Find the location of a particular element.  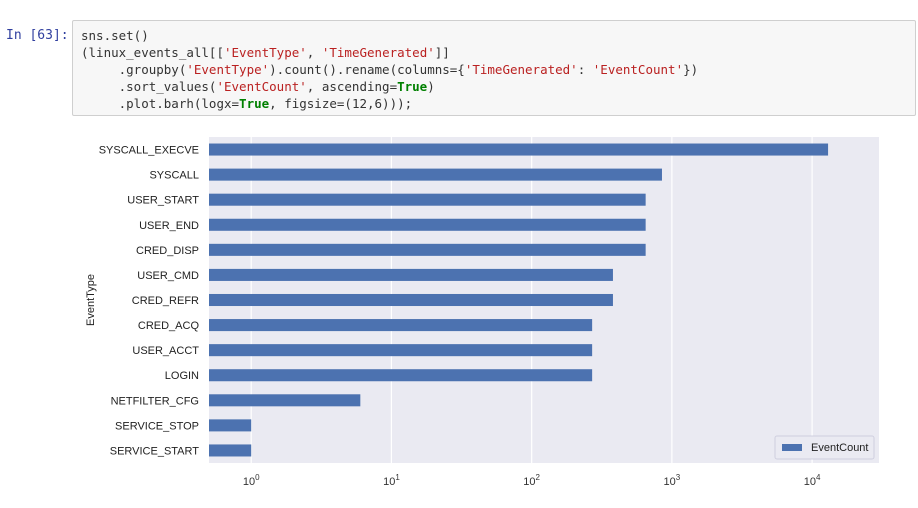

category-label: SYSCALL is located at coordinates (174, 176).